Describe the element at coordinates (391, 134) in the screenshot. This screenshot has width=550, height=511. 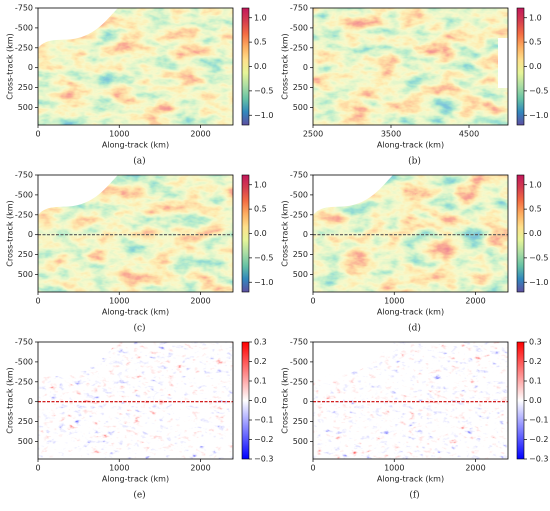
I see `x-tick-label: 3500` at that location.